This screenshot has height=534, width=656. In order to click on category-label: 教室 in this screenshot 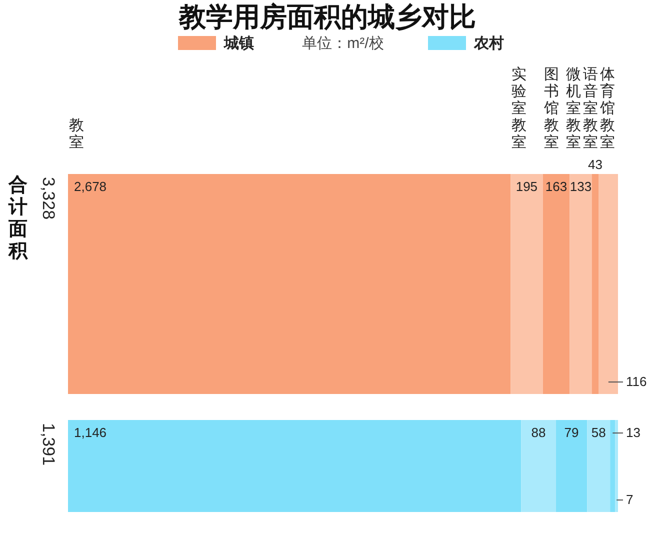, I will do `click(76, 134)`.